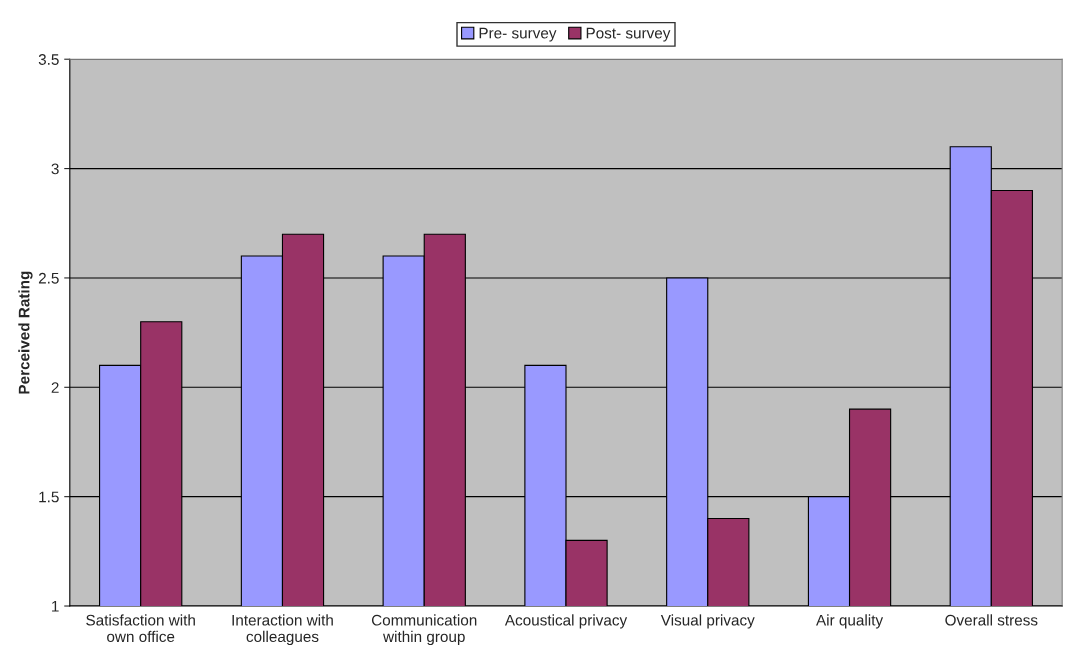 This screenshot has height=658, width=1074. Describe the element at coordinates (48, 59) in the screenshot. I see `y-tick-label: 3.5` at that location.